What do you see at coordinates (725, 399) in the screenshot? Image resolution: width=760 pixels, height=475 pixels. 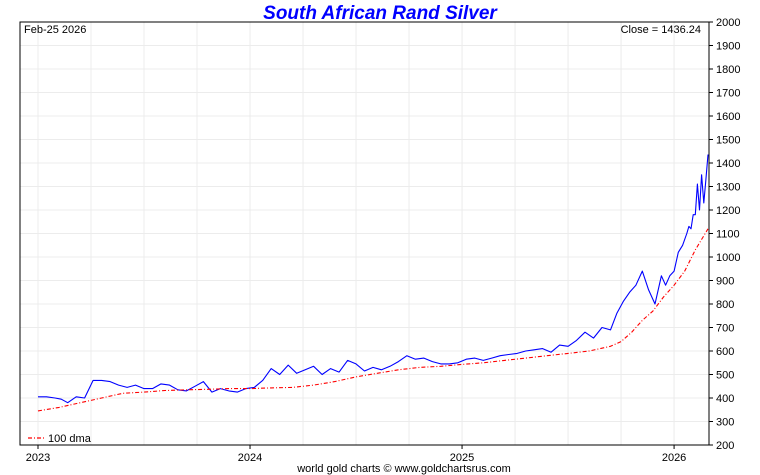 I see `y-tick-label: 400` at bounding box center [725, 399].